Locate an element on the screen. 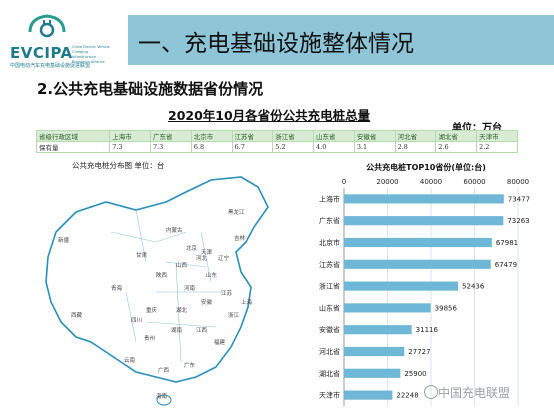  table-header-cell: 湖北省 is located at coordinates (456, 136).